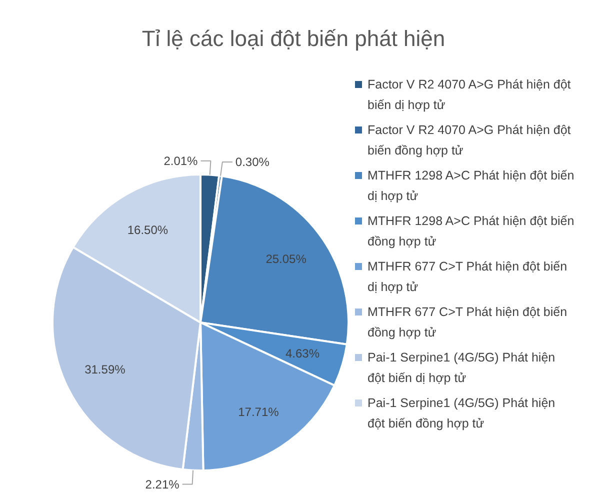 This screenshot has width=606, height=501. What do you see at coordinates (294, 38) in the screenshot?
I see `chart-title: Tỉ lệ các loại đột biến phát hiện` at bounding box center [294, 38].